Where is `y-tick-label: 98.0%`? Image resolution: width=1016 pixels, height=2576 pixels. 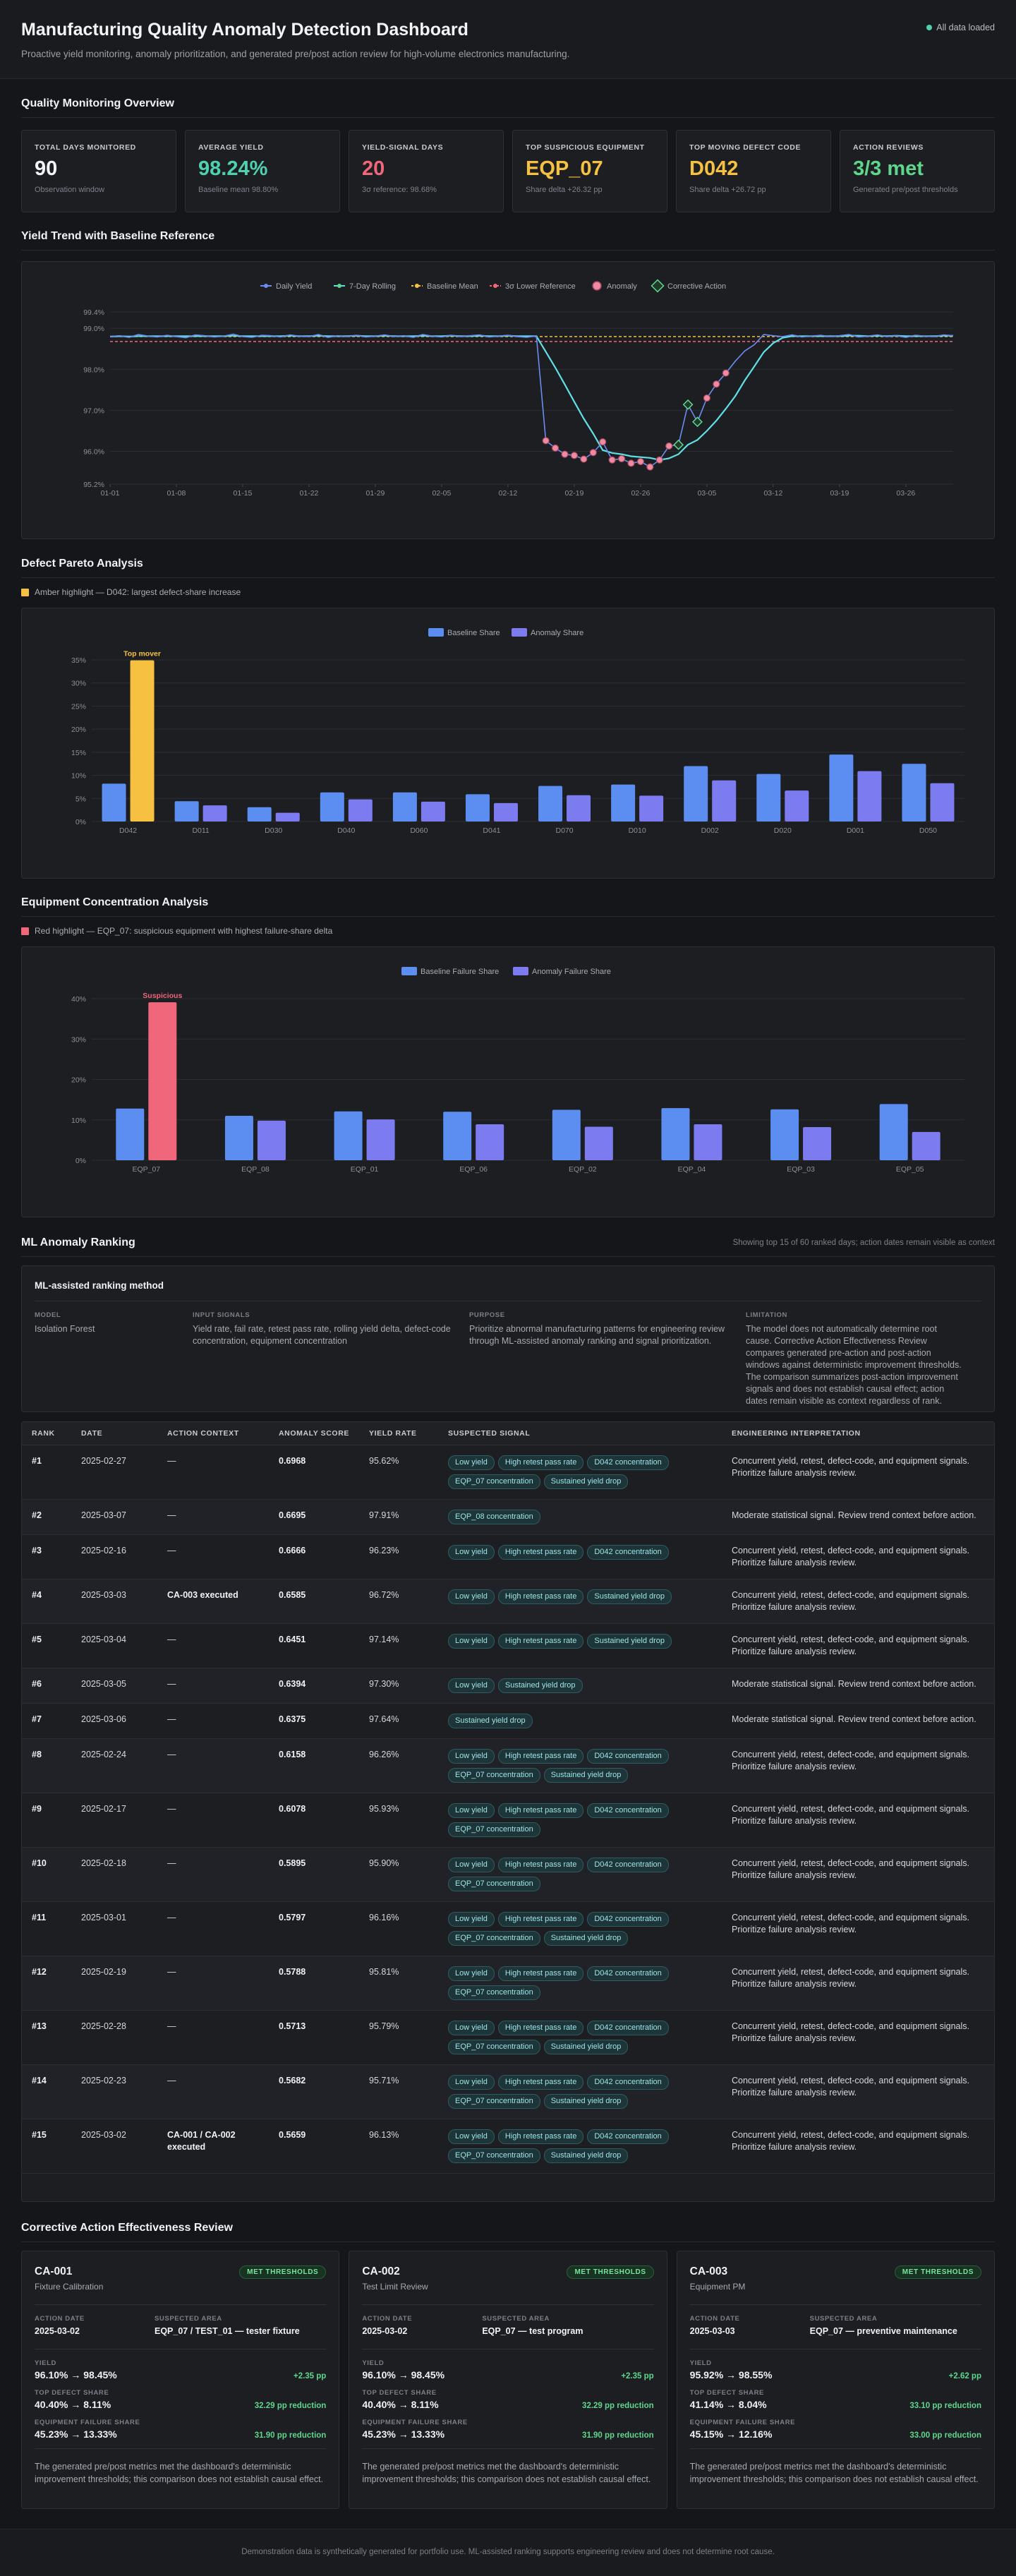
y-tick-label: 98.0% is located at coordinates (93, 370).